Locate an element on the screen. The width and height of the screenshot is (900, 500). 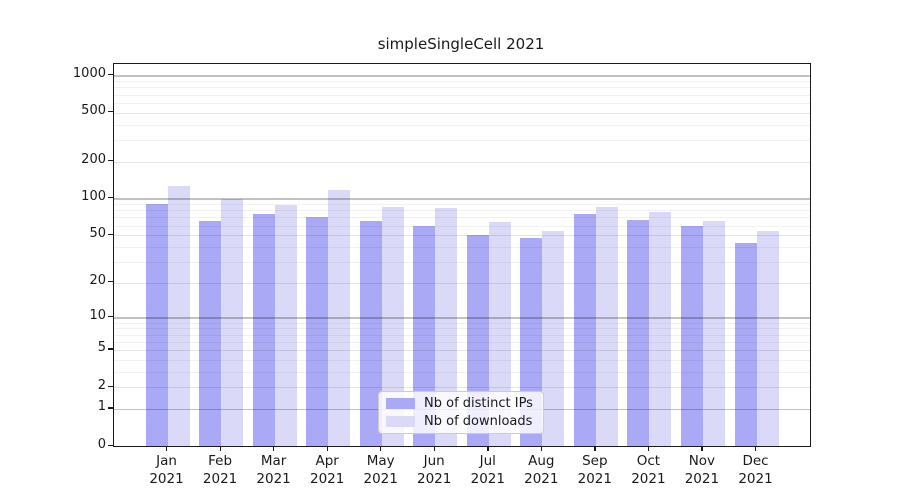
x-tick-jun is located at coordinates (434, 448).